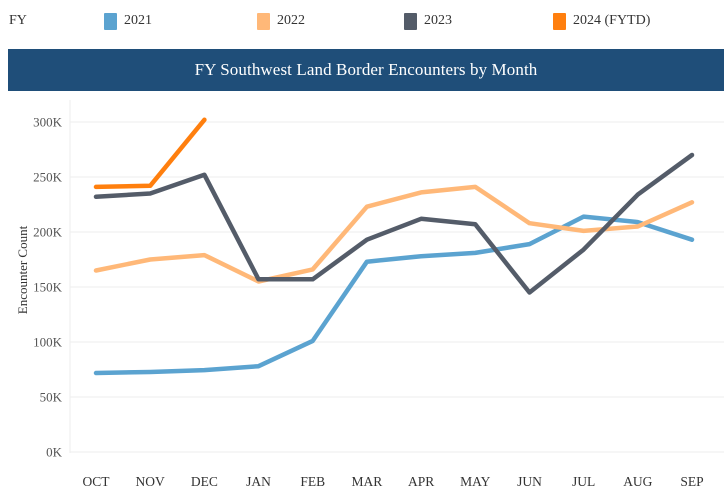 This screenshot has width=724, height=503. I want to click on x-tick-label: AUG, so click(637, 481).